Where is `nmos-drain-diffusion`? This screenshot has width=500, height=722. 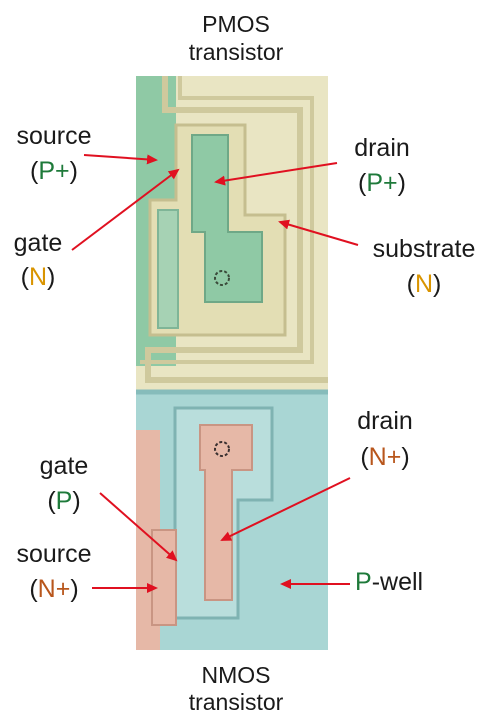
nmos-drain-diffusion is located at coordinates (226, 512).